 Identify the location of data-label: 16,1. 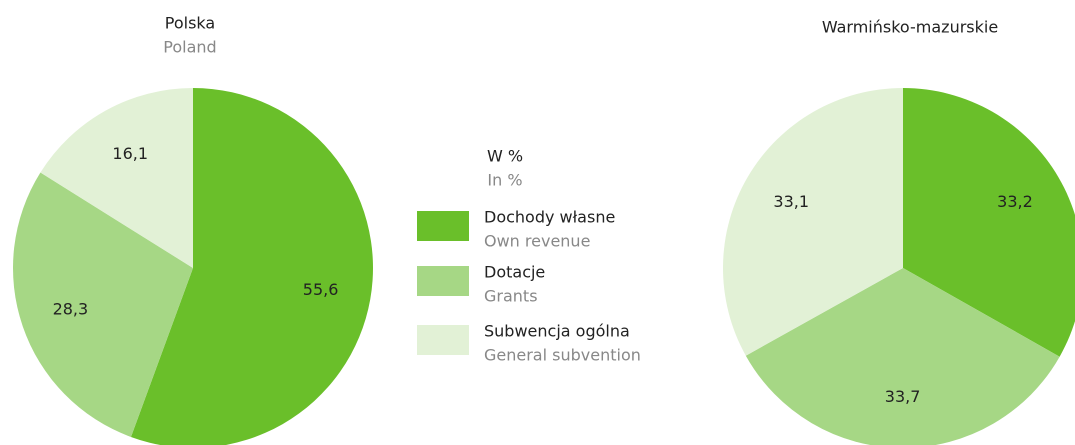
(130, 153).